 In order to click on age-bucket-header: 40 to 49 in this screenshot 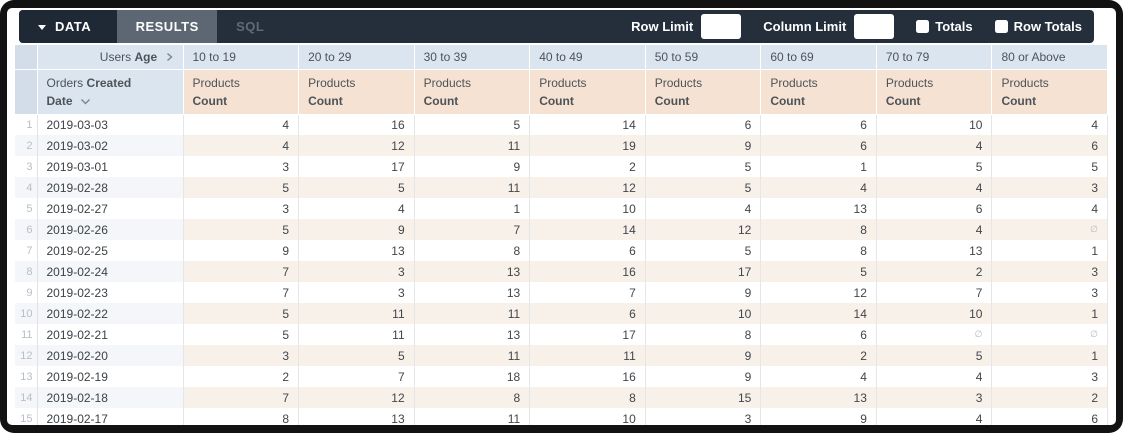, I will do `click(587, 57)`.